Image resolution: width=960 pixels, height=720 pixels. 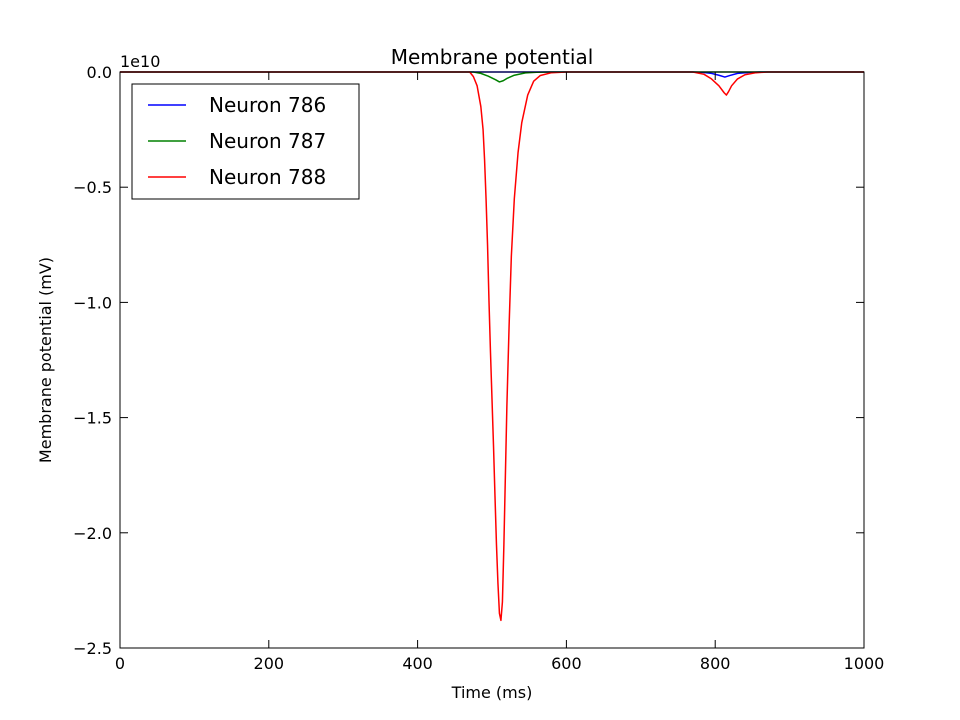 I want to click on y-tick-label: −1.5, so click(x=92, y=418).